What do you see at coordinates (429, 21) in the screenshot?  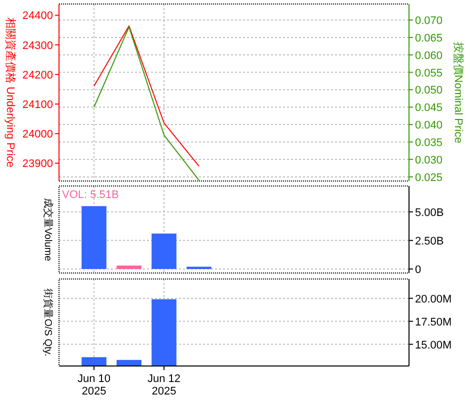 I see `y2-tick-label: 0.070` at bounding box center [429, 21].